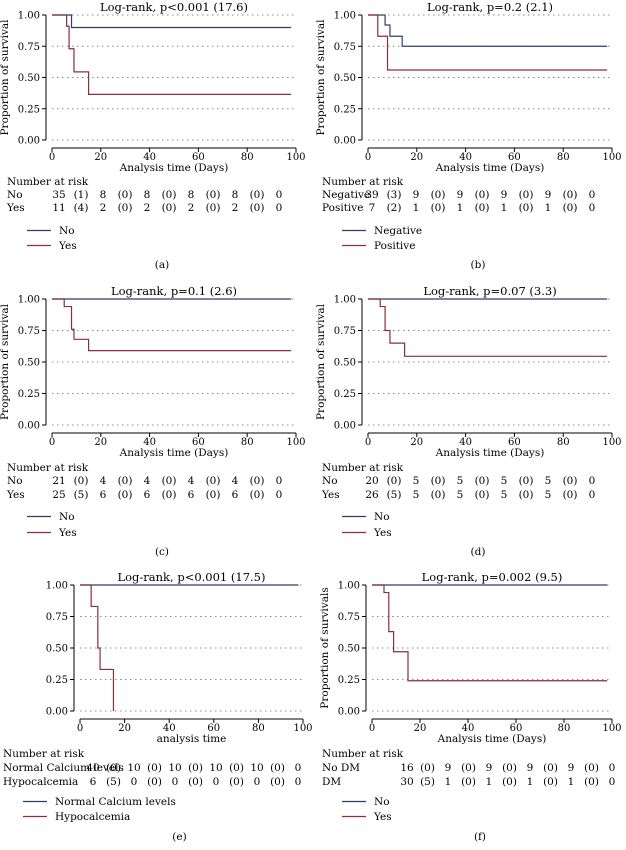  What do you see at coordinates (179, 837) in the screenshot?
I see `panel-caption: (e)` at bounding box center [179, 837].